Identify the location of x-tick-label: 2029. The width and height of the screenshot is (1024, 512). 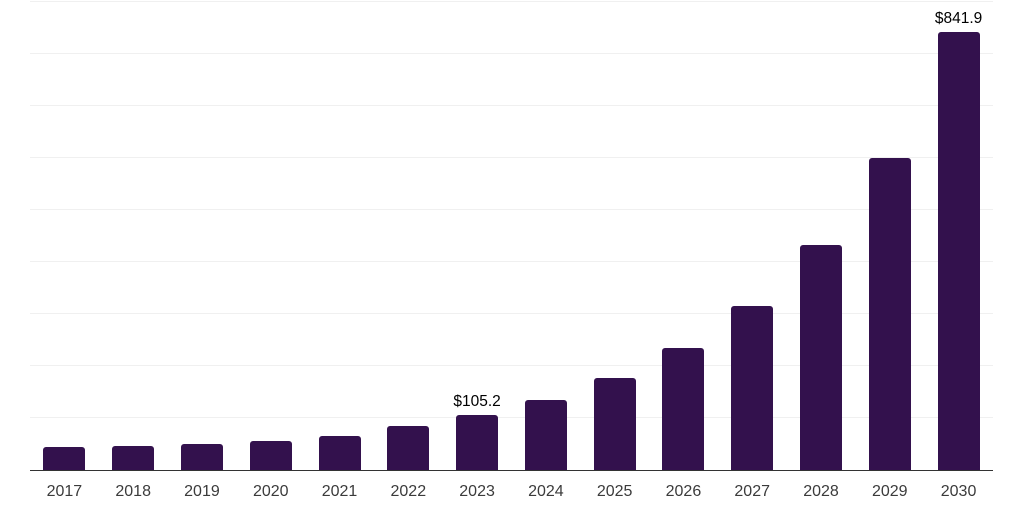
(889, 491).